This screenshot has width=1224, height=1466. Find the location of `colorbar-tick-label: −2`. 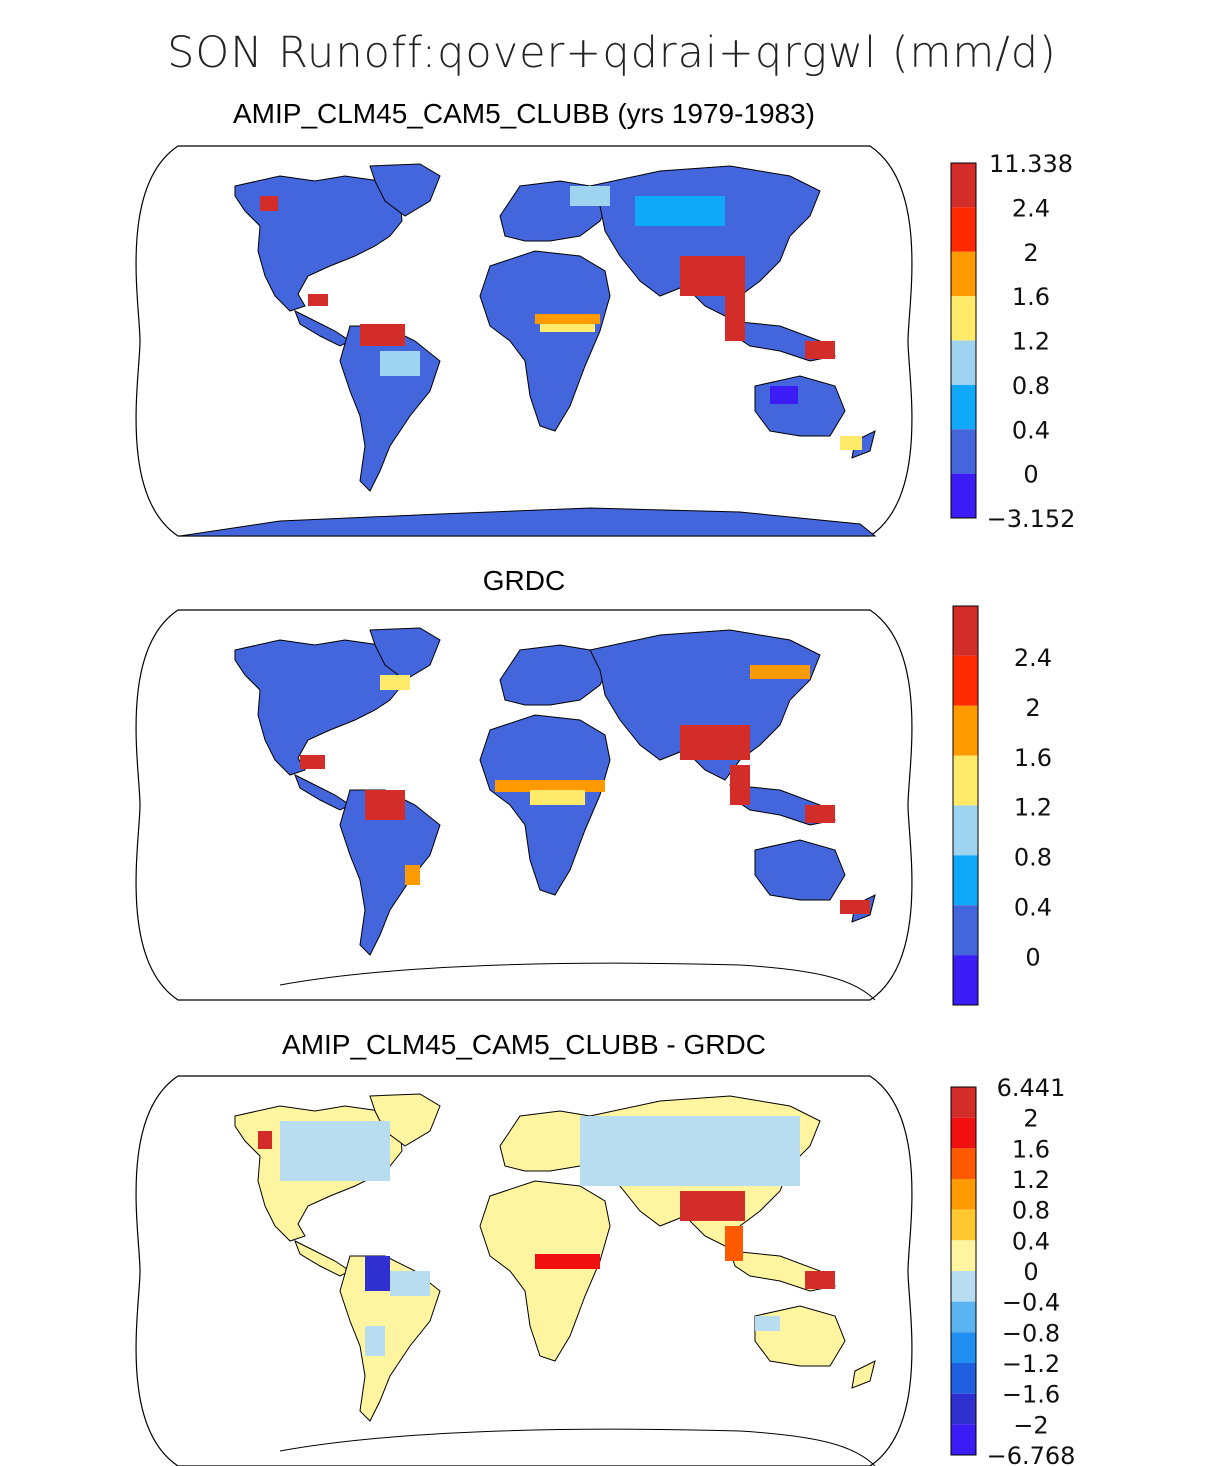

colorbar-tick-label: −2 is located at coordinates (1030, 1425).